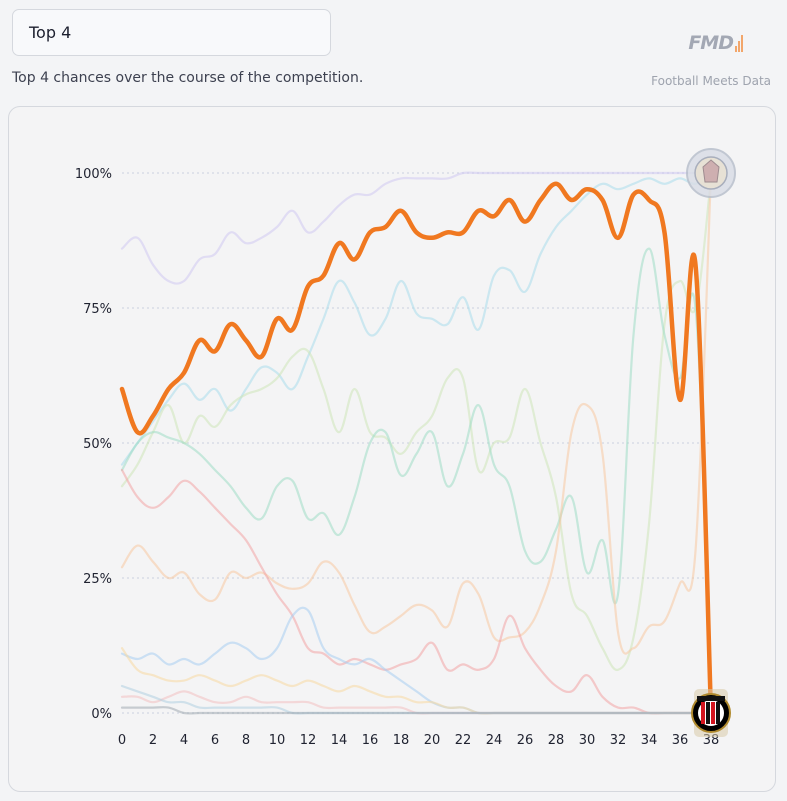  What do you see at coordinates (308, 740) in the screenshot?
I see `x-tick-label: 12` at bounding box center [308, 740].